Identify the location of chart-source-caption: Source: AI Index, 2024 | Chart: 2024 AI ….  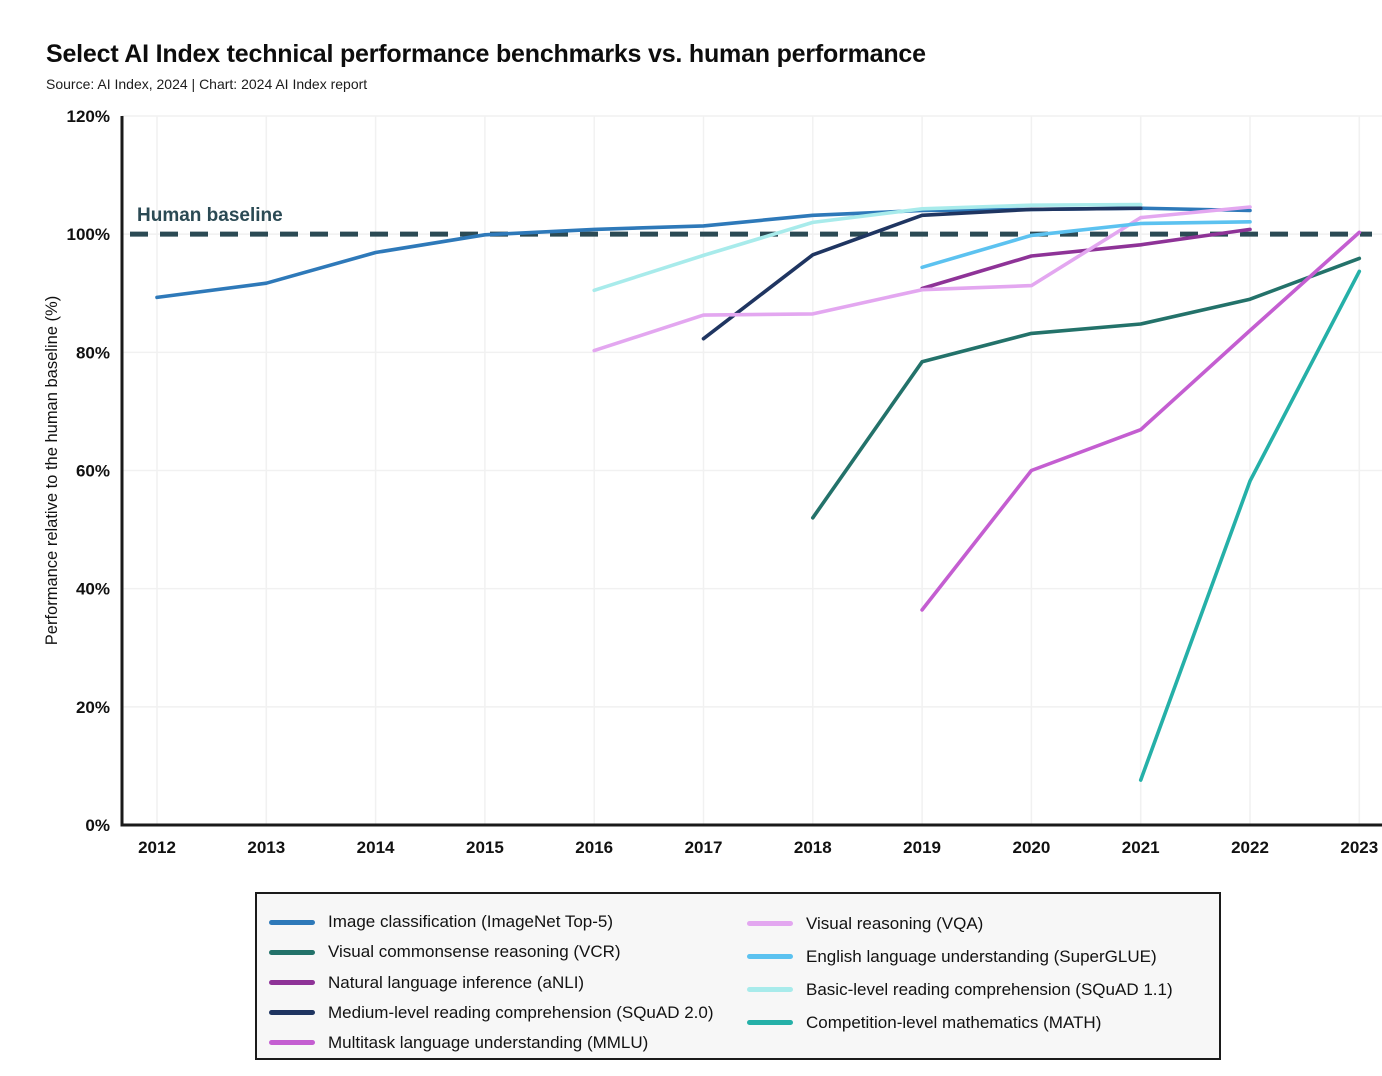
(207, 84).